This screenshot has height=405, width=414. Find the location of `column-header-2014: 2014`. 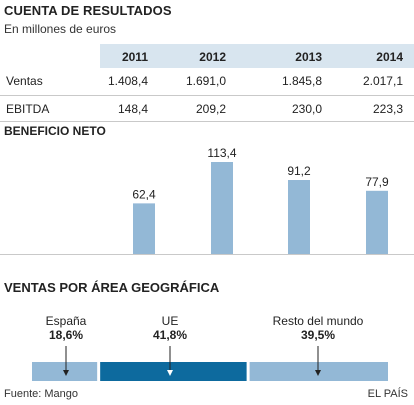

column-header-2014: 2014 is located at coordinates (389, 57).